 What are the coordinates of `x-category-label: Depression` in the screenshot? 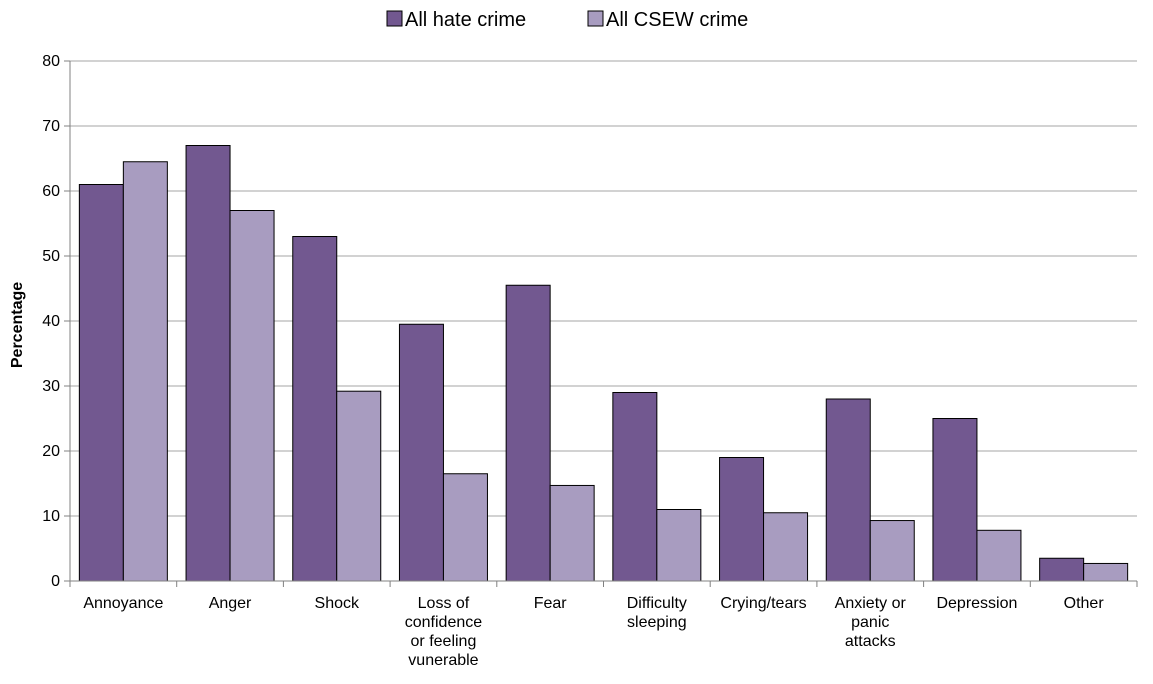 It's located at (976, 603).